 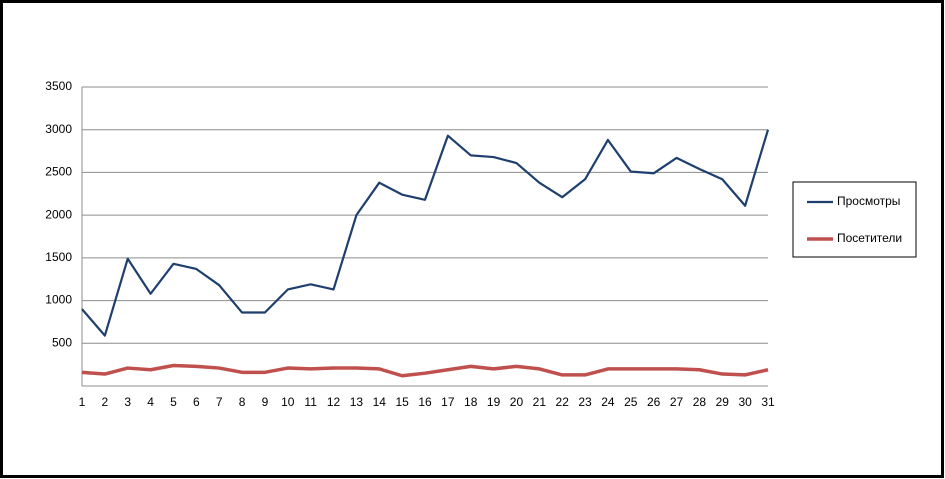 What do you see at coordinates (677, 402) in the screenshot?
I see `x-tick-label: 27` at bounding box center [677, 402].